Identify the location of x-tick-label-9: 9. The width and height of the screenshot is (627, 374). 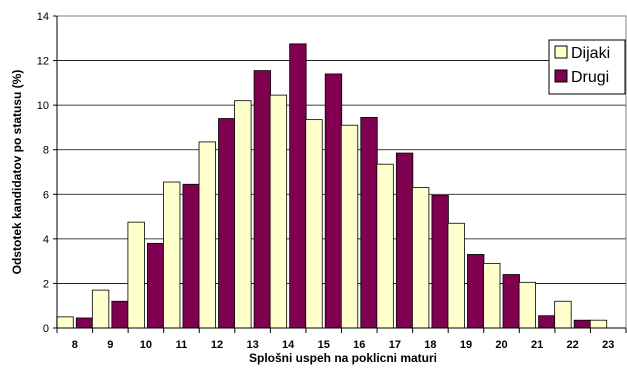
(110, 345).